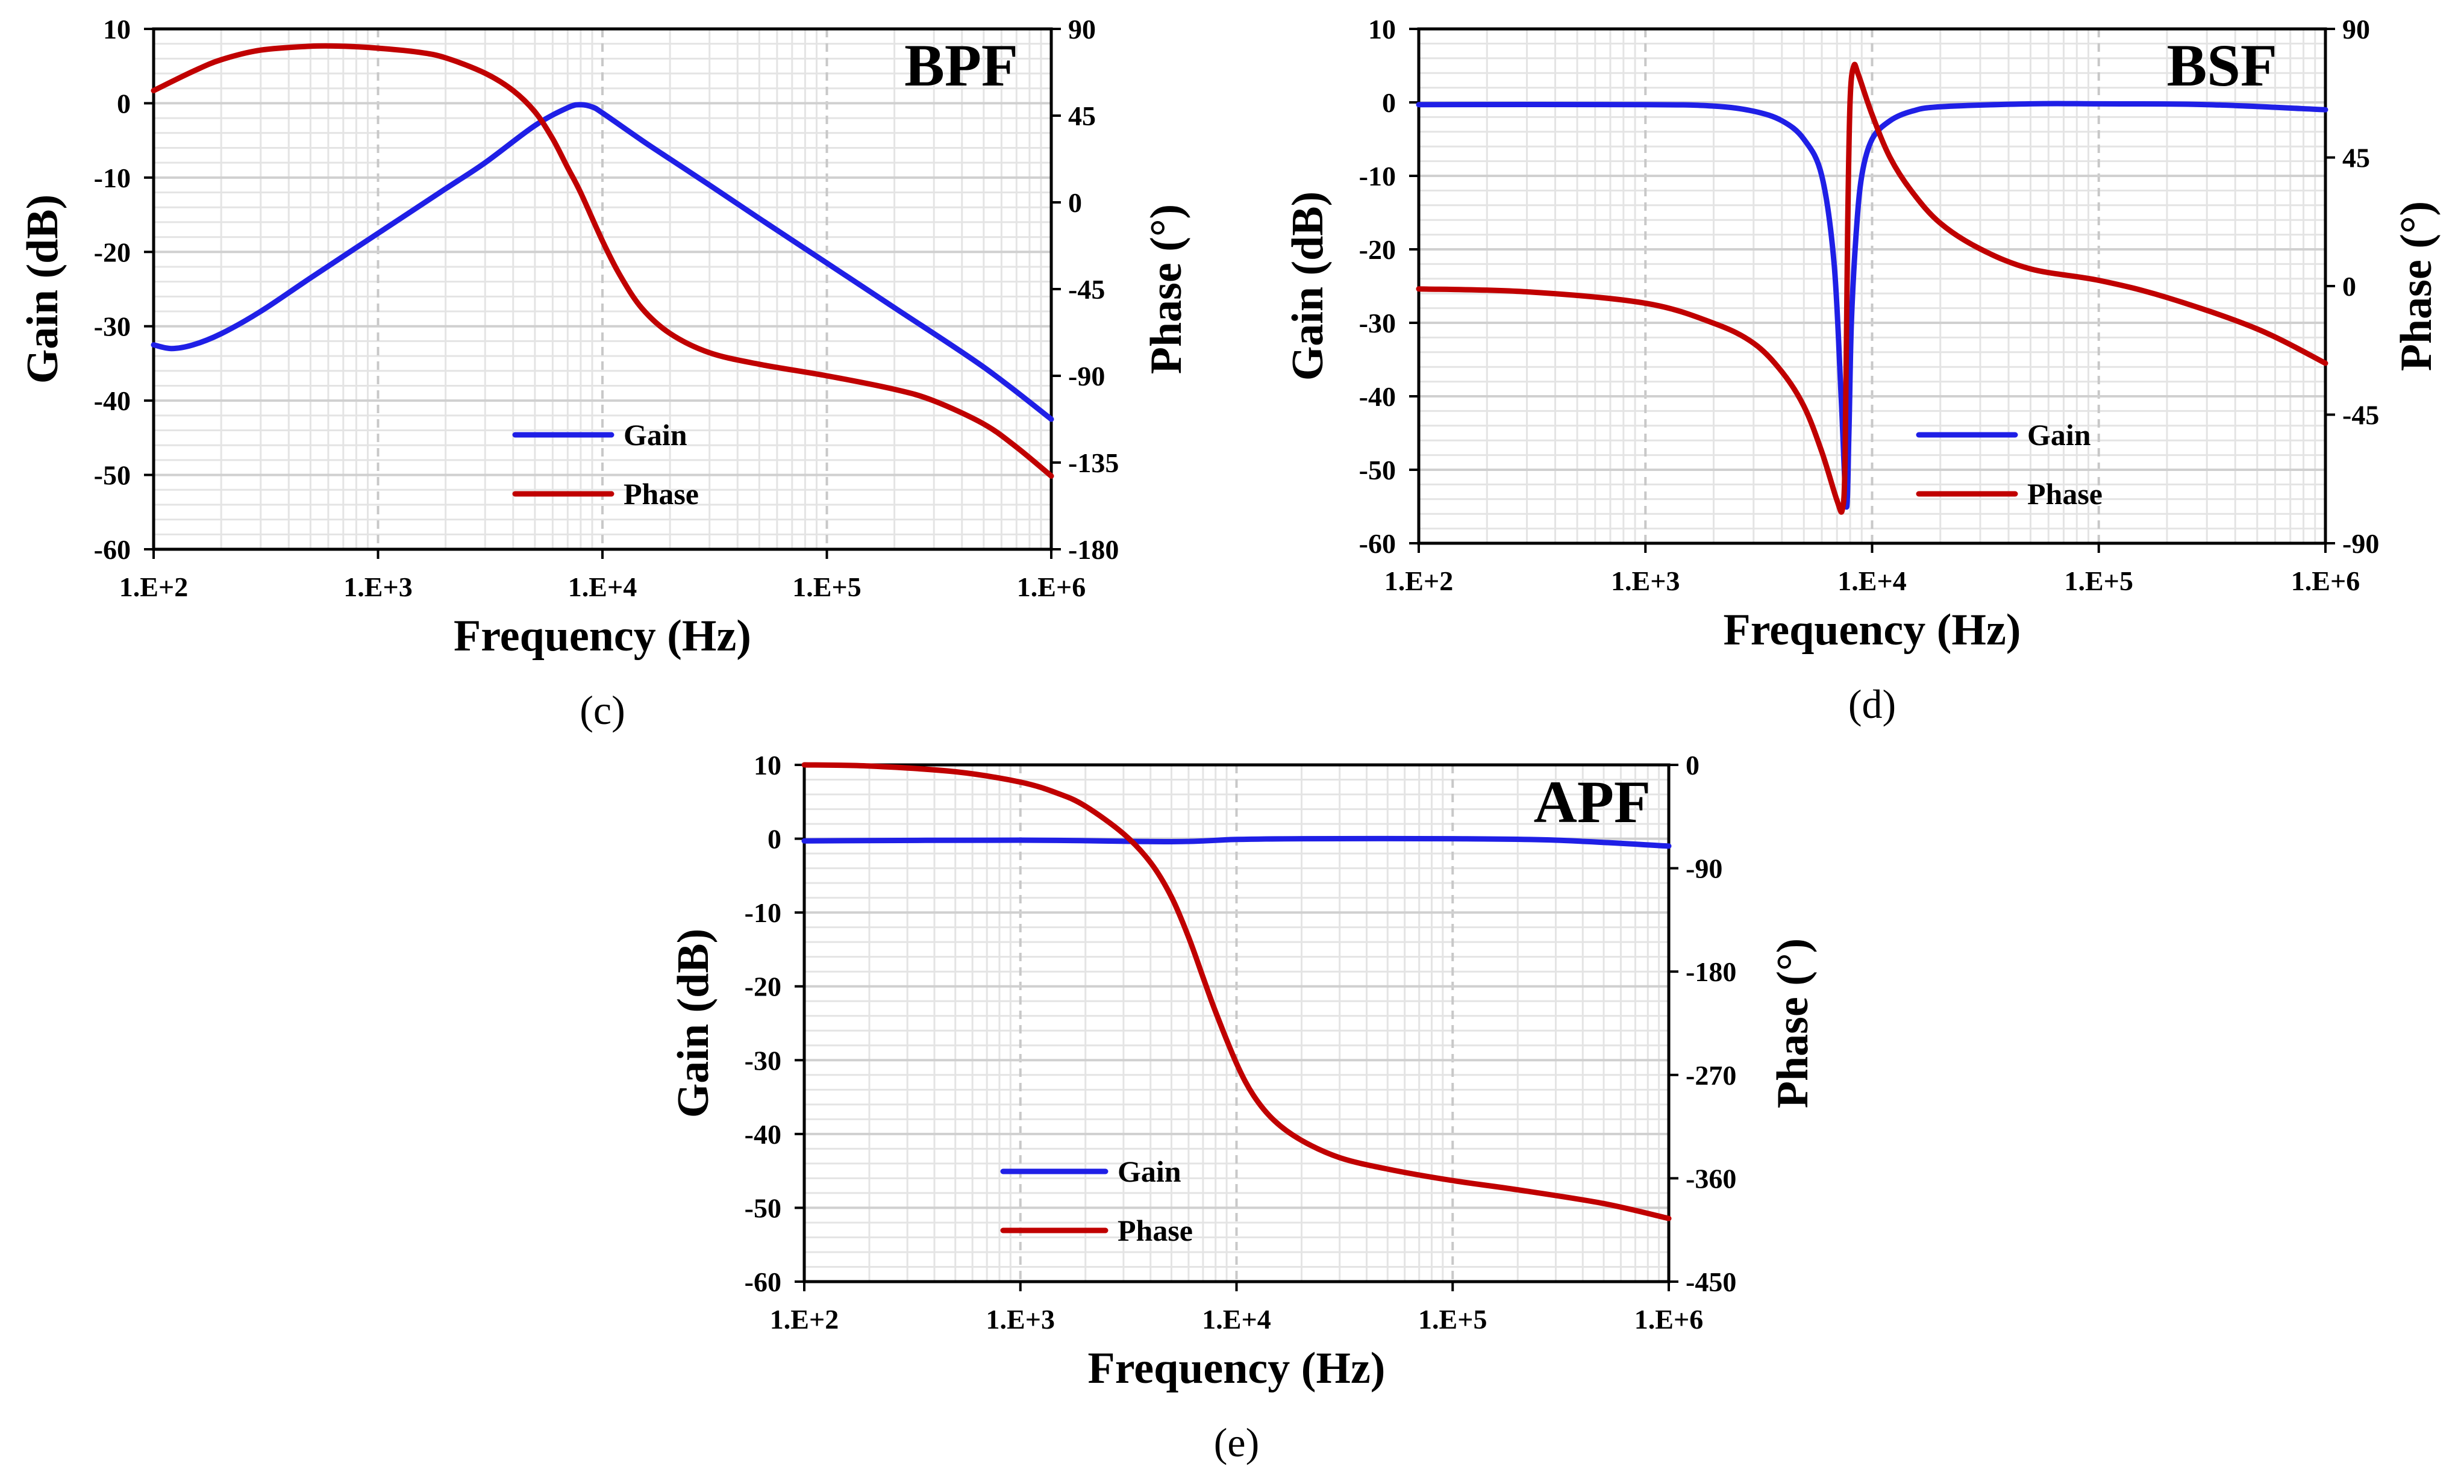 The height and width of the screenshot is (1484, 2464). What do you see at coordinates (1711, 1282) in the screenshot?
I see `y2-tick-label: -450` at bounding box center [1711, 1282].